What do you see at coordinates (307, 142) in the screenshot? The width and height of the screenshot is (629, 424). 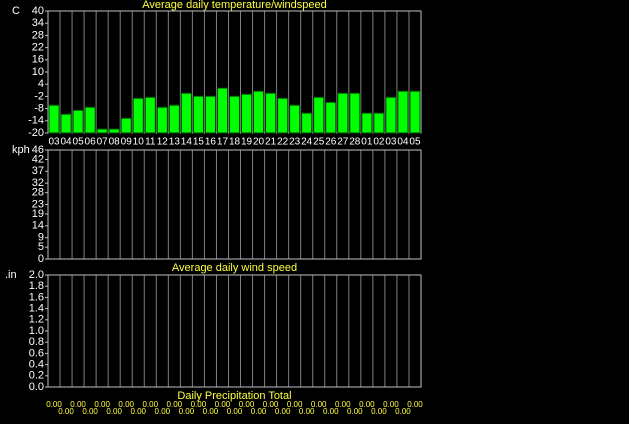 I see `x-tick-label: 24` at bounding box center [307, 142].